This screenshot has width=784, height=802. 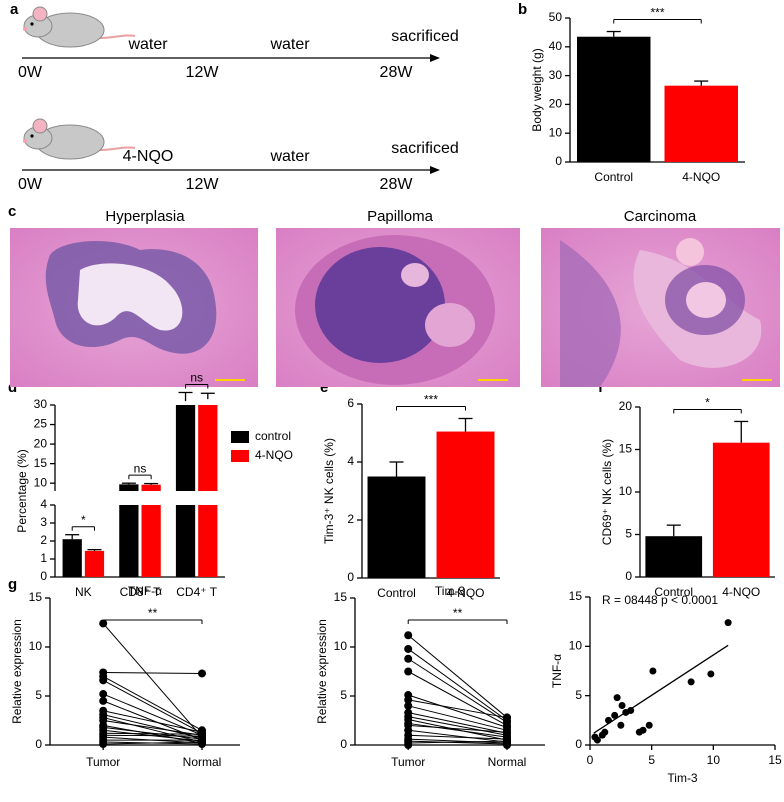 I want to click on timeline-label: 4-NQO, so click(x=148, y=156).